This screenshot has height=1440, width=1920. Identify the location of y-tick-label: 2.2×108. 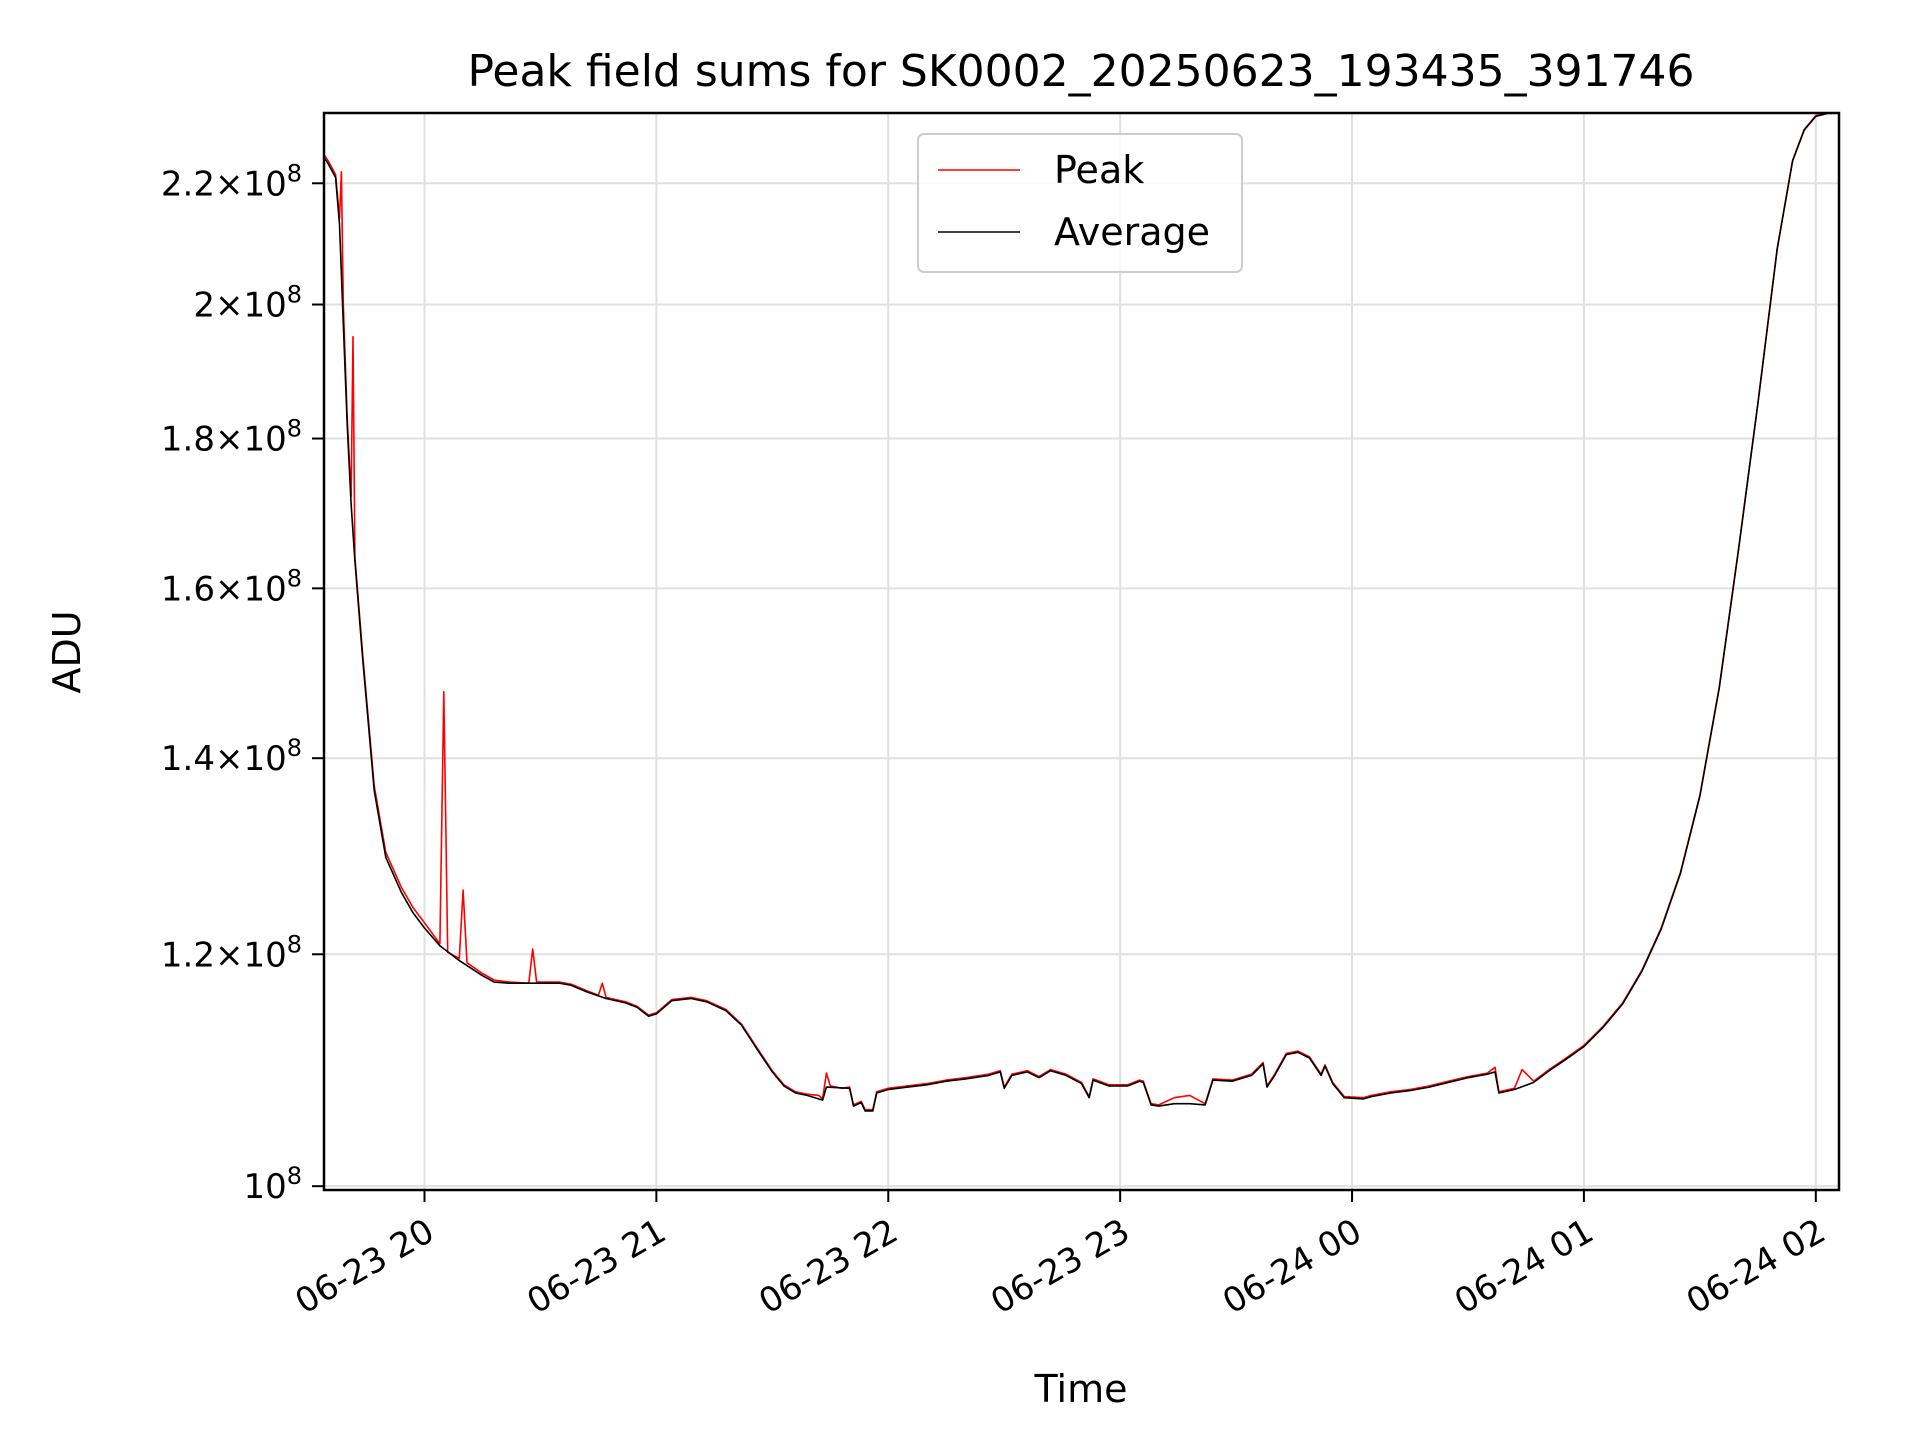
(231, 181).